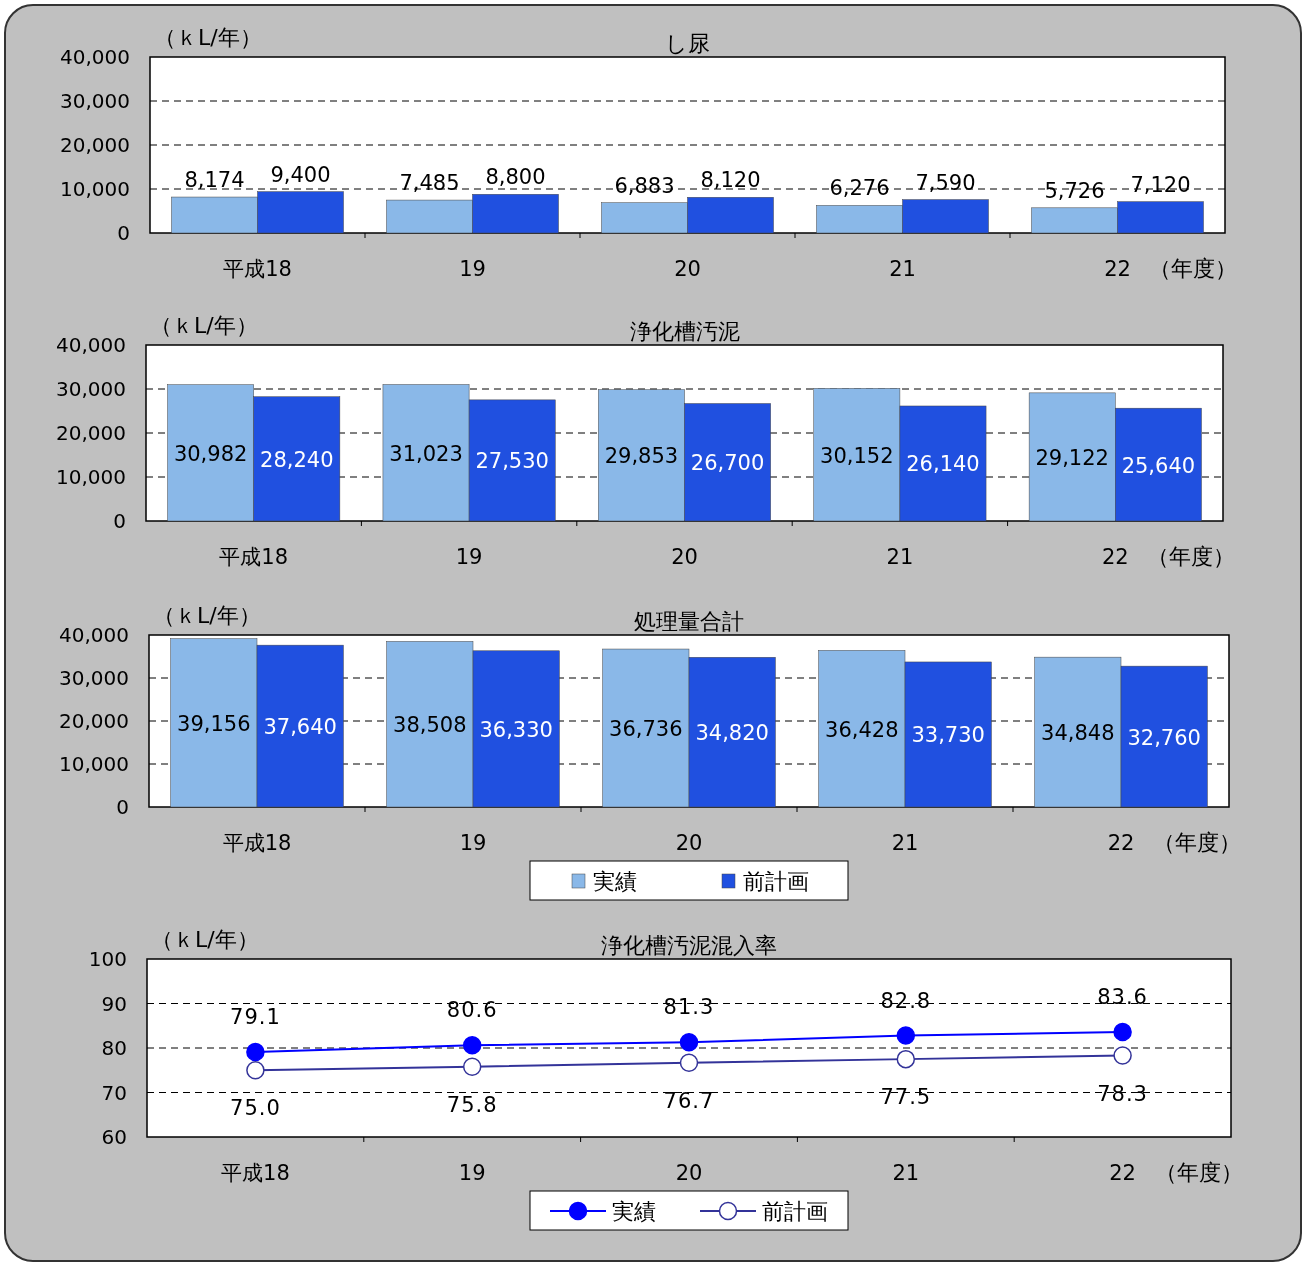 The width and height of the screenshot is (1308, 1265). I want to click on chart-title: 浄化槽汚泥, so click(684, 331).